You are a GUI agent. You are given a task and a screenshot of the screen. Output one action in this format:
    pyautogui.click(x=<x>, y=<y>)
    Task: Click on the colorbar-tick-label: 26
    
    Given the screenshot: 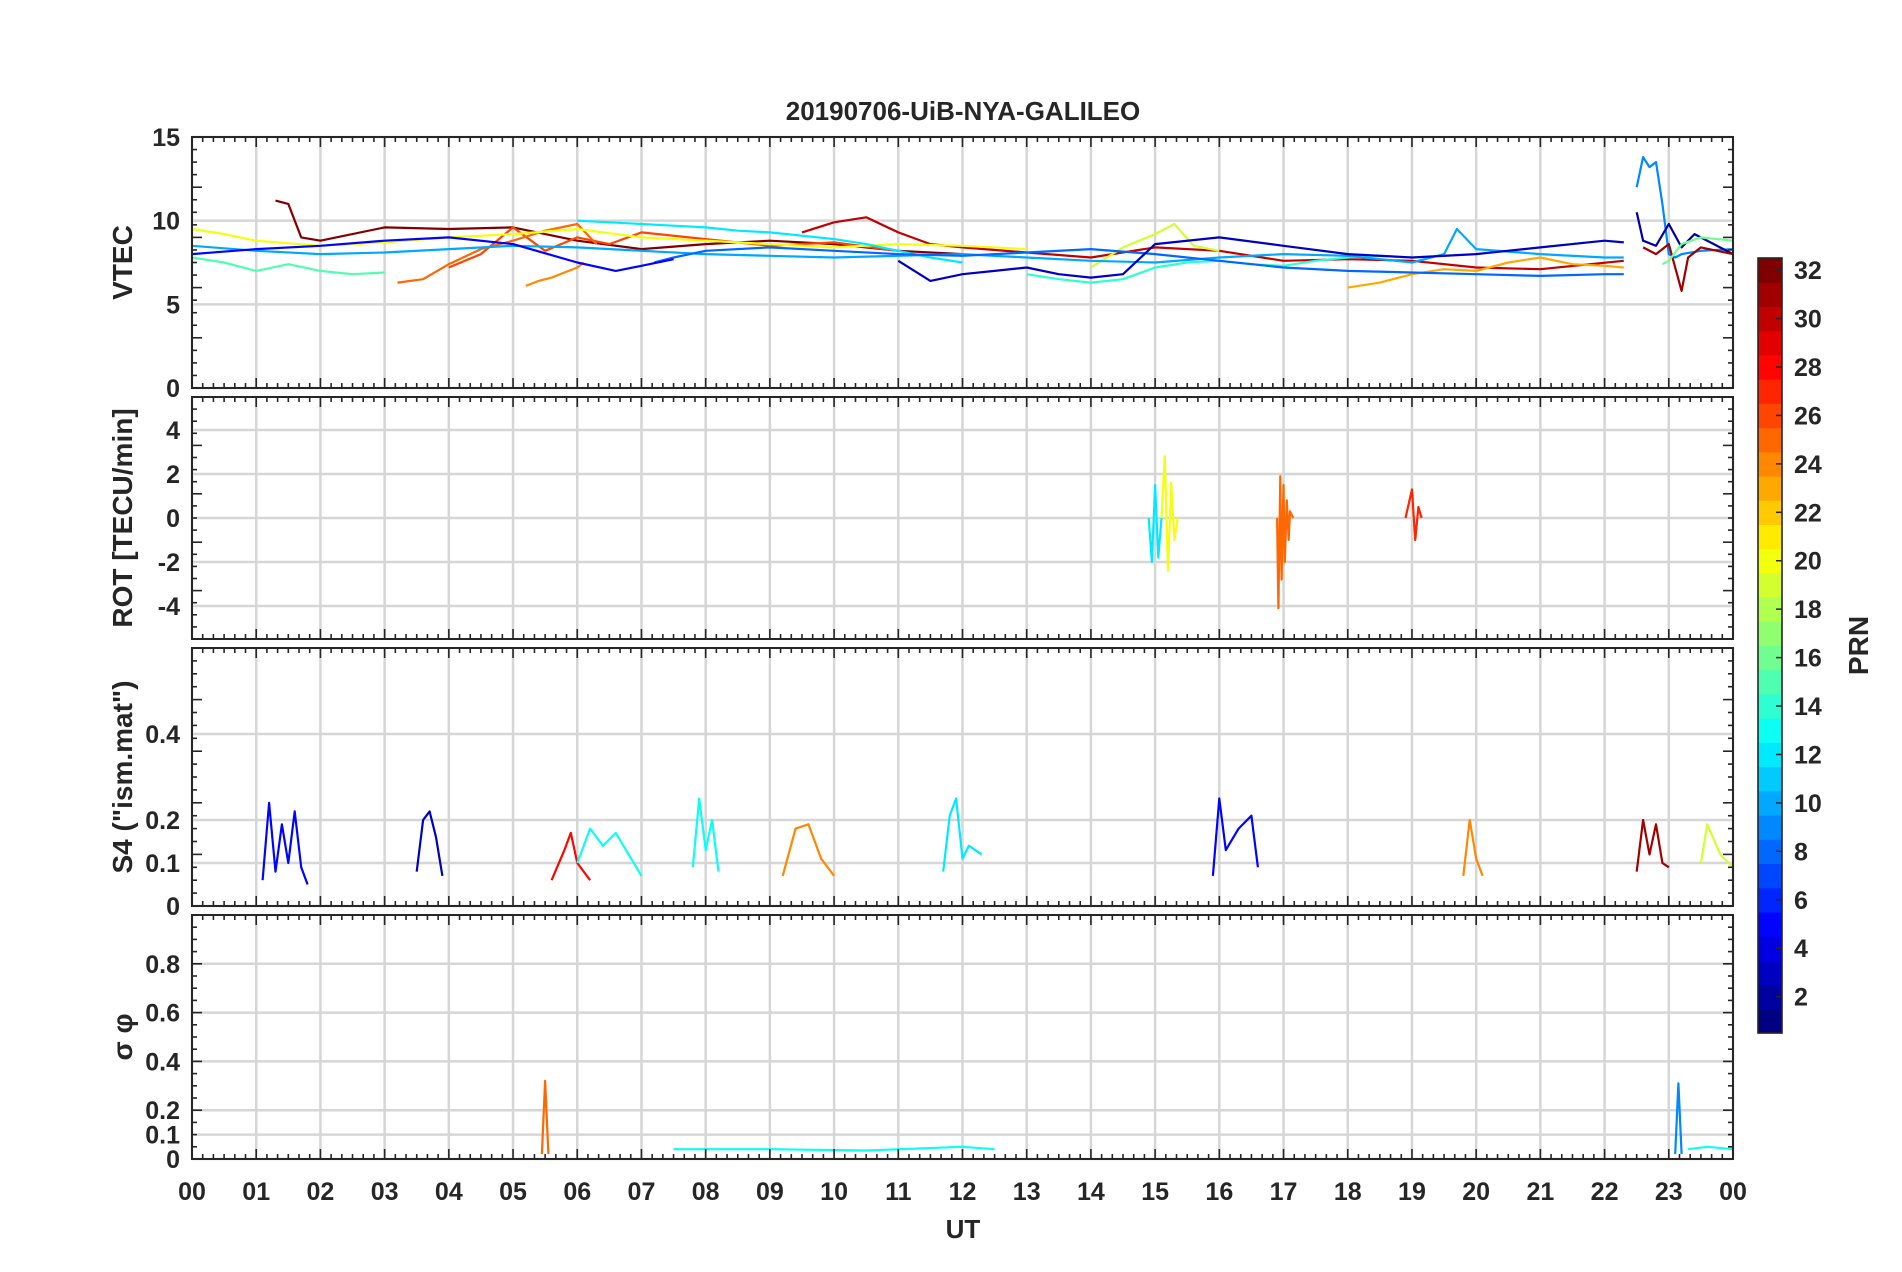 What is the action you would take?
    pyautogui.click(x=1808, y=416)
    